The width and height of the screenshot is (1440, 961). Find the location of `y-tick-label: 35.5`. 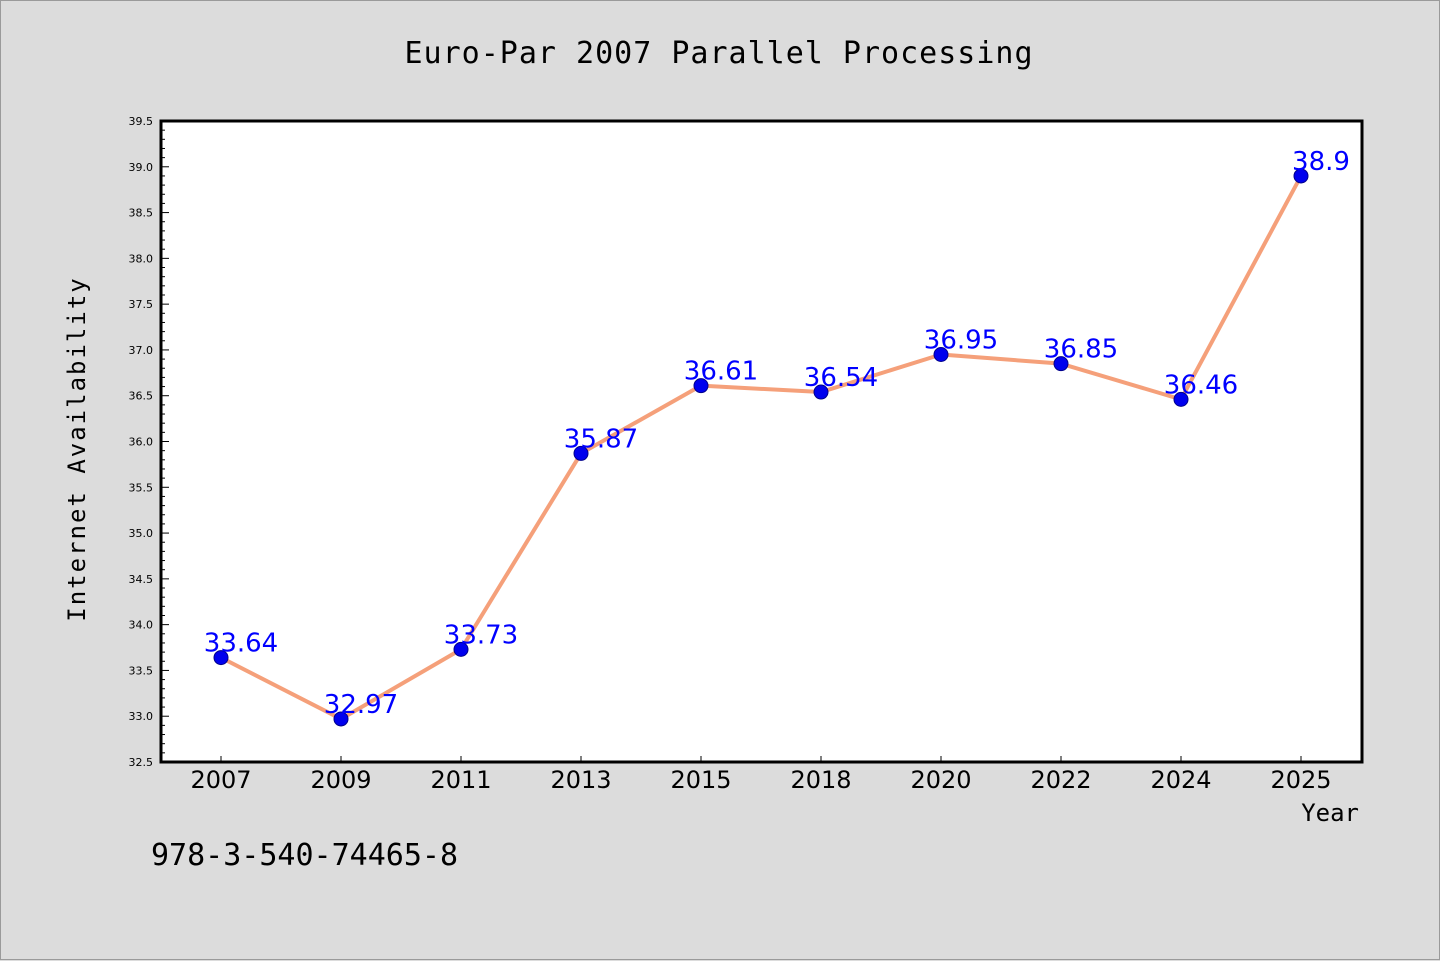

y-tick-label: 35.5 is located at coordinates (141, 487).